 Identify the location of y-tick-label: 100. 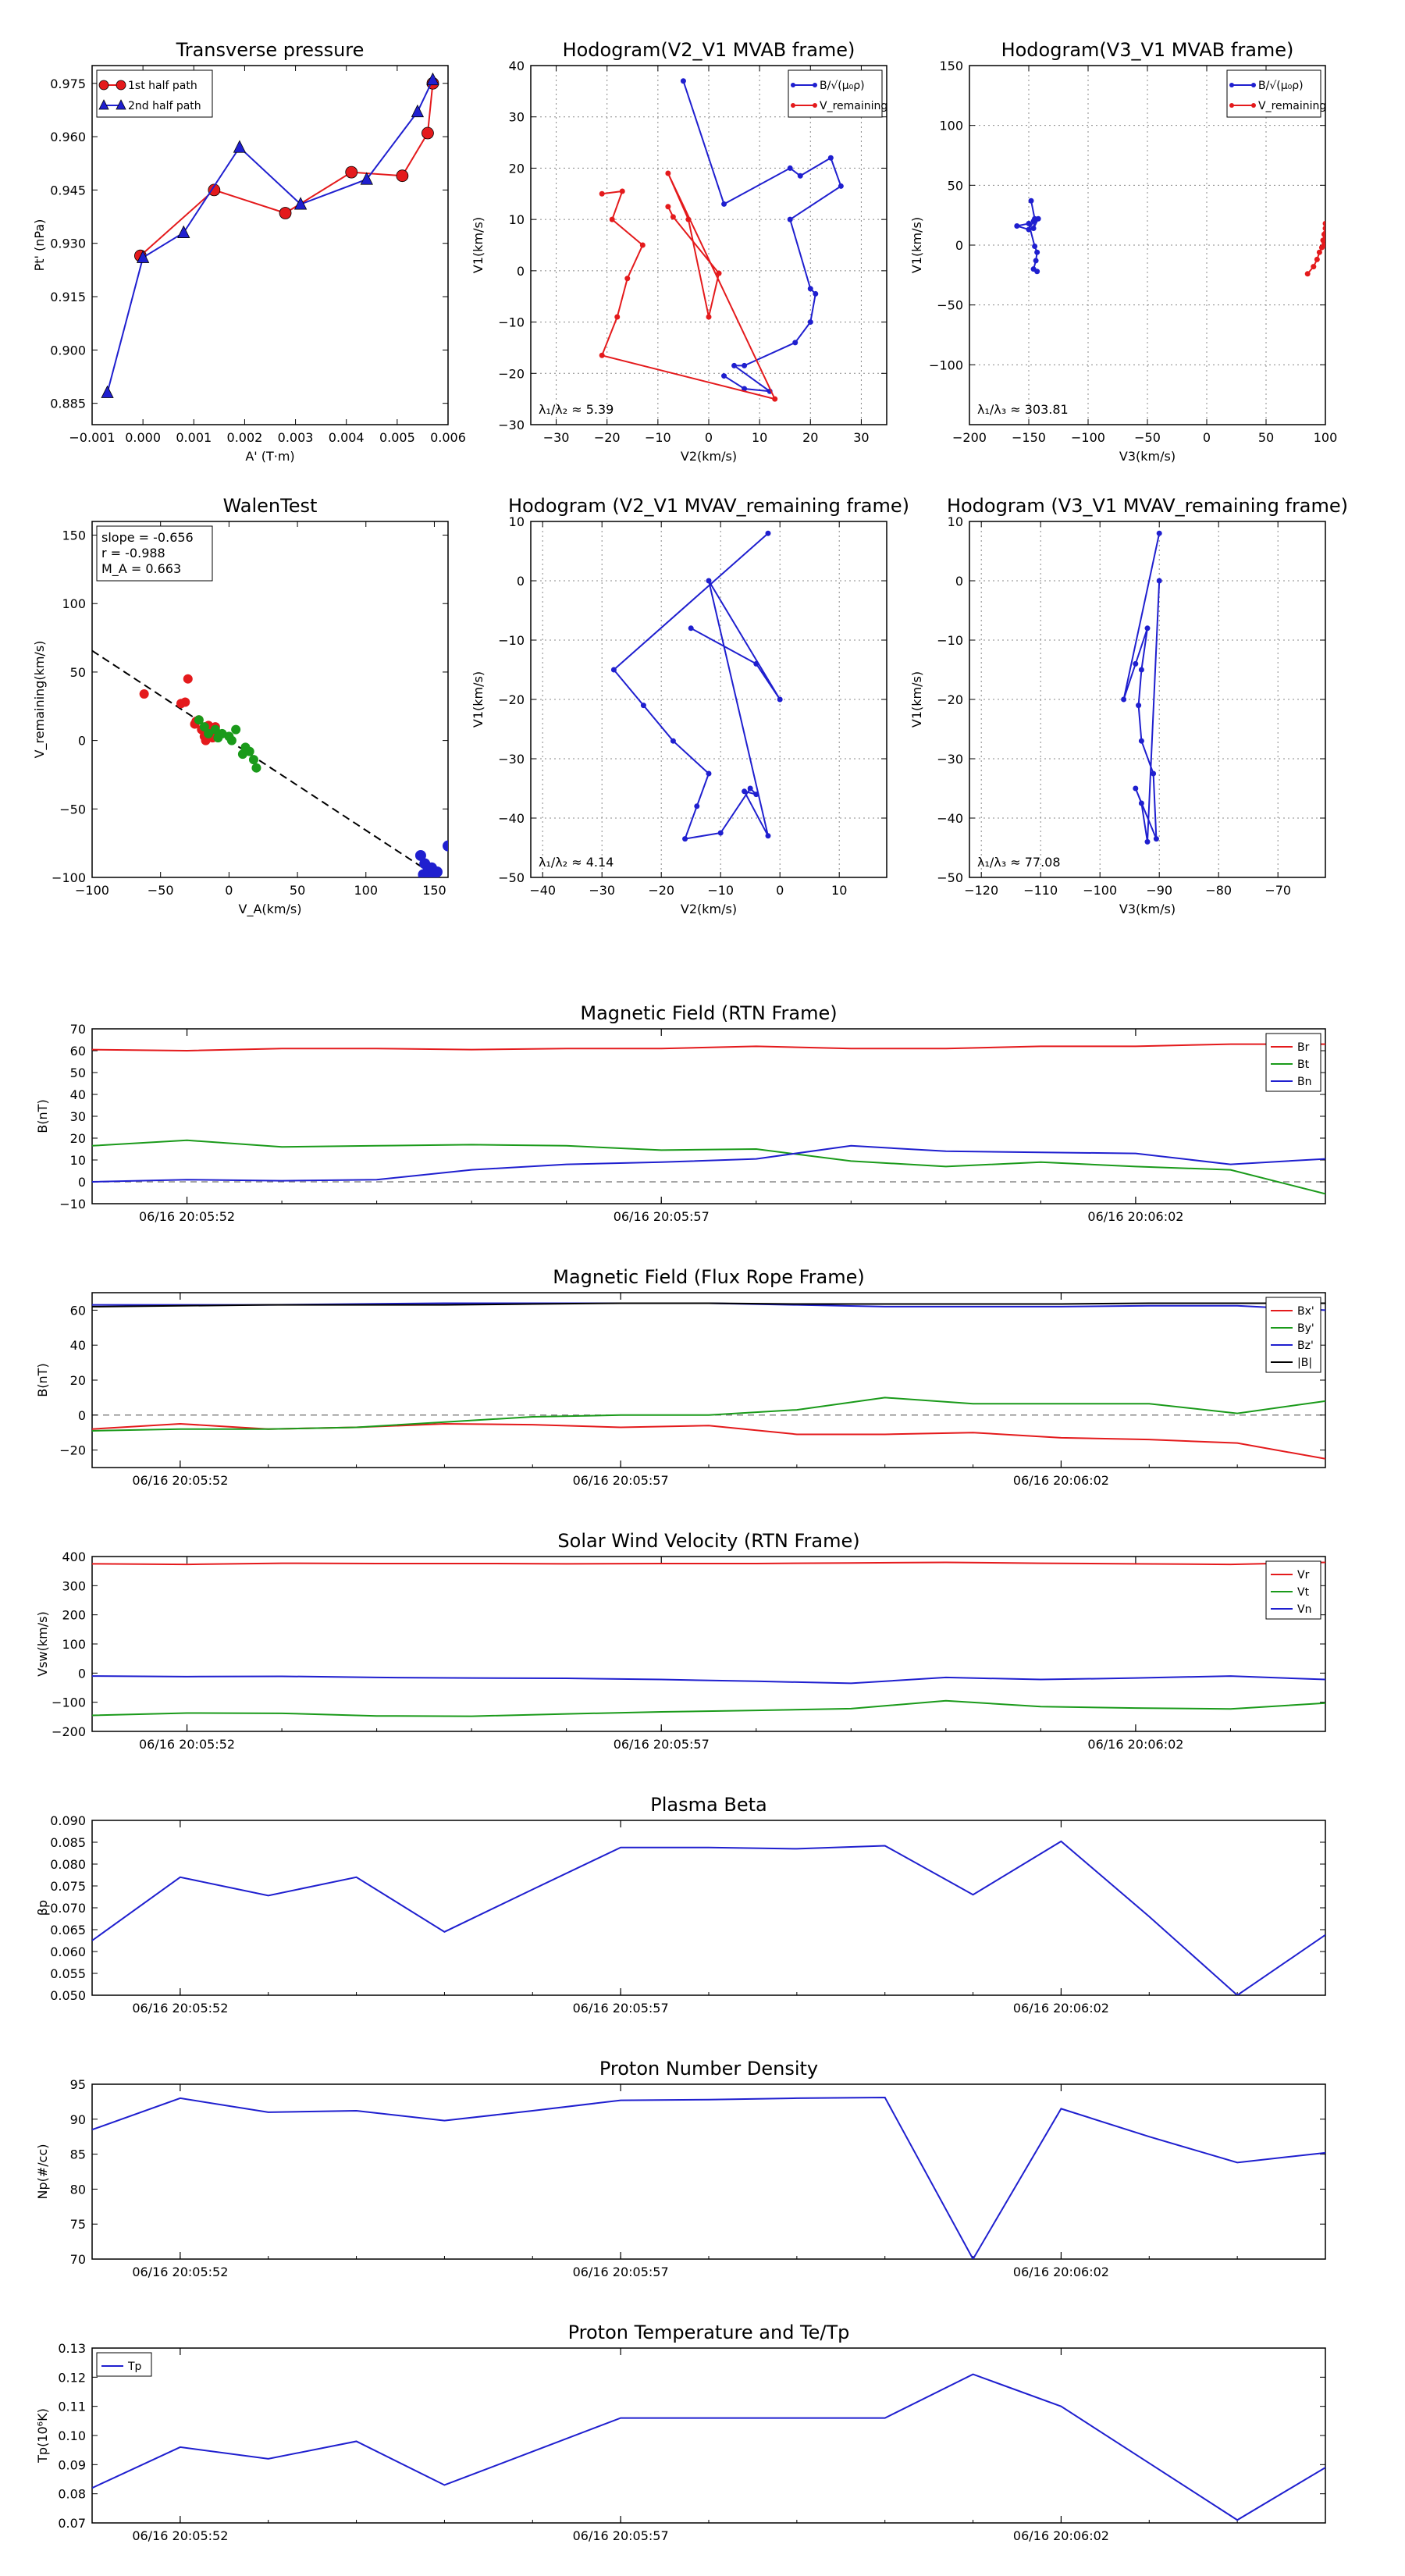
(74, 603).